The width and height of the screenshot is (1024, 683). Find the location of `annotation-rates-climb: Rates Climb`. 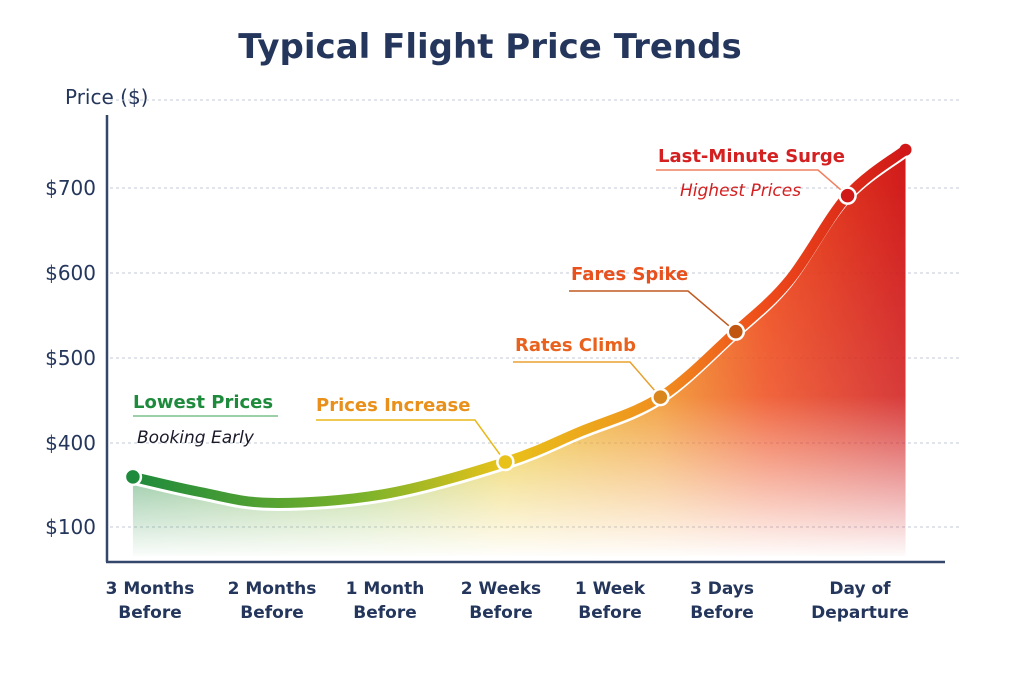

annotation-rates-climb: Rates Climb is located at coordinates (575, 345).